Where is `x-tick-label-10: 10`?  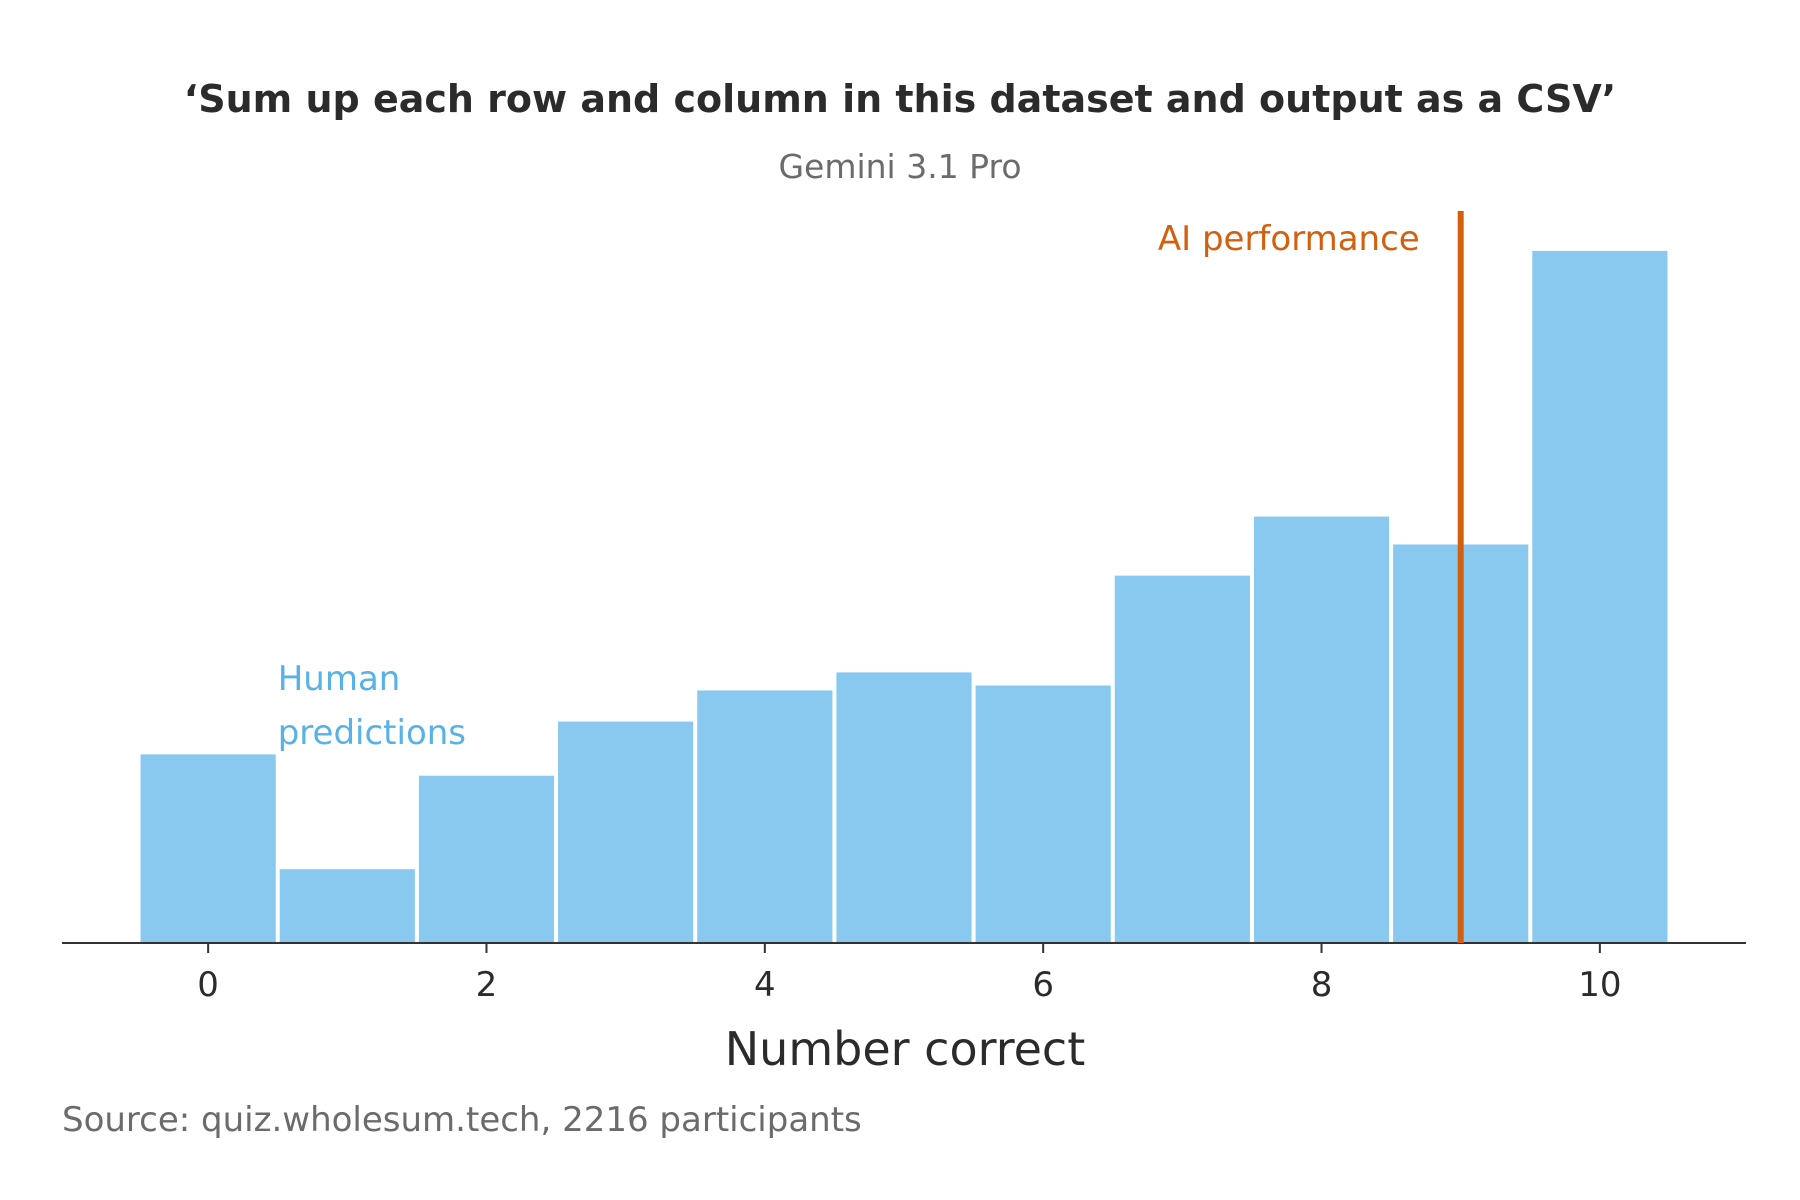 x-tick-label-10: 10 is located at coordinates (1599, 985).